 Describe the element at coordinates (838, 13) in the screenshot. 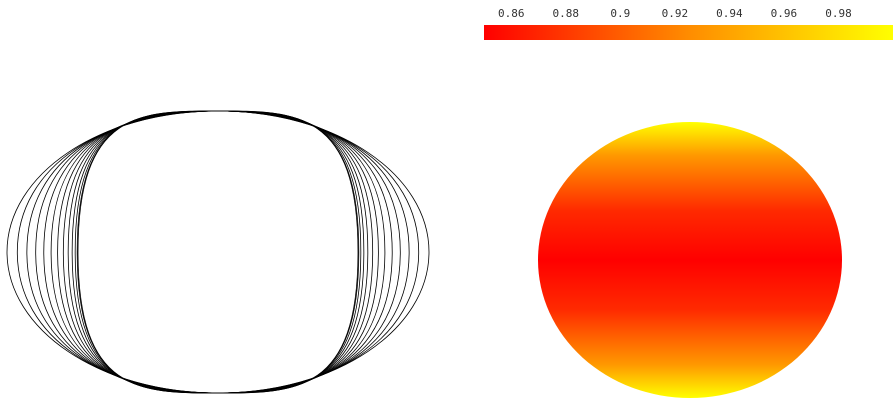

I see `colorbar-tick-label: 0.98` at that location.